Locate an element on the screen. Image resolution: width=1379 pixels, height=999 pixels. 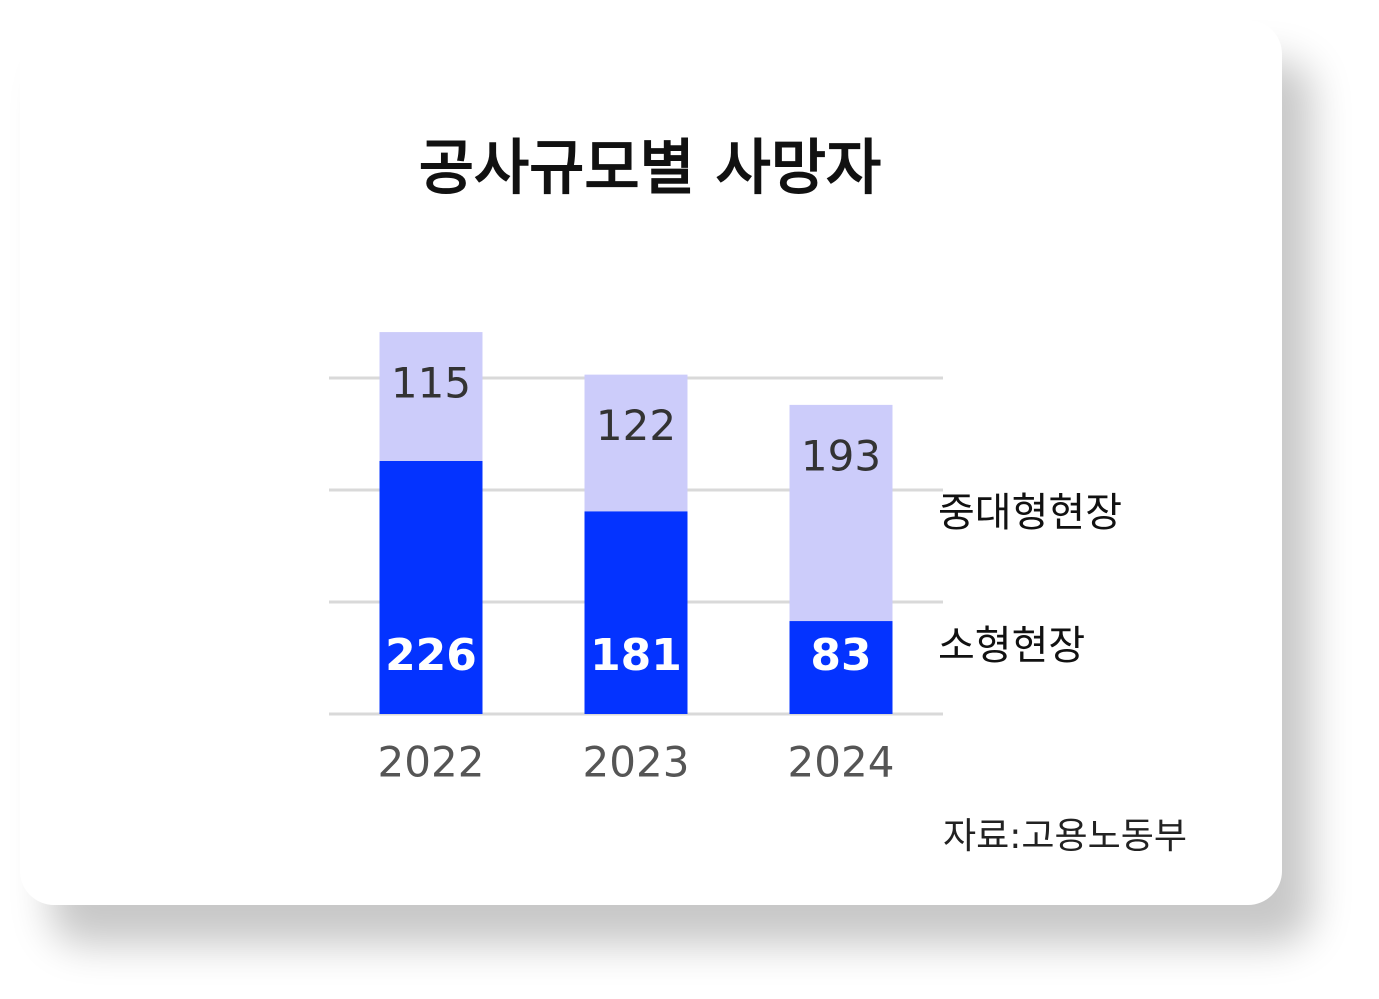
source: 자료:고용노동부 is located at coordinates (1065, 836).